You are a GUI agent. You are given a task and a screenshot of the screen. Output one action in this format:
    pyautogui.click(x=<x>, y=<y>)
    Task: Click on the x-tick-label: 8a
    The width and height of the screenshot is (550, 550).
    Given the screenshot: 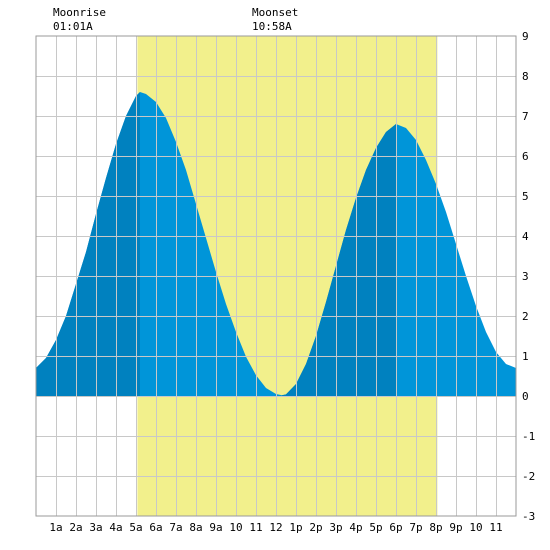 What is the action you would take?
    pyautogui.click(x=195, y=527)
    